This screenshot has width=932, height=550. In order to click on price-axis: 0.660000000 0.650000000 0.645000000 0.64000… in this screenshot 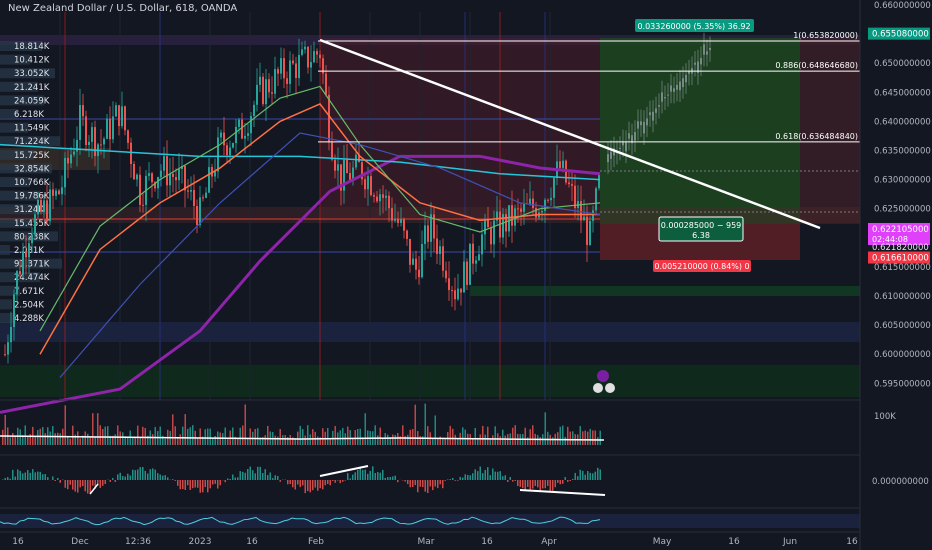, I will do `click(895, 275)`.